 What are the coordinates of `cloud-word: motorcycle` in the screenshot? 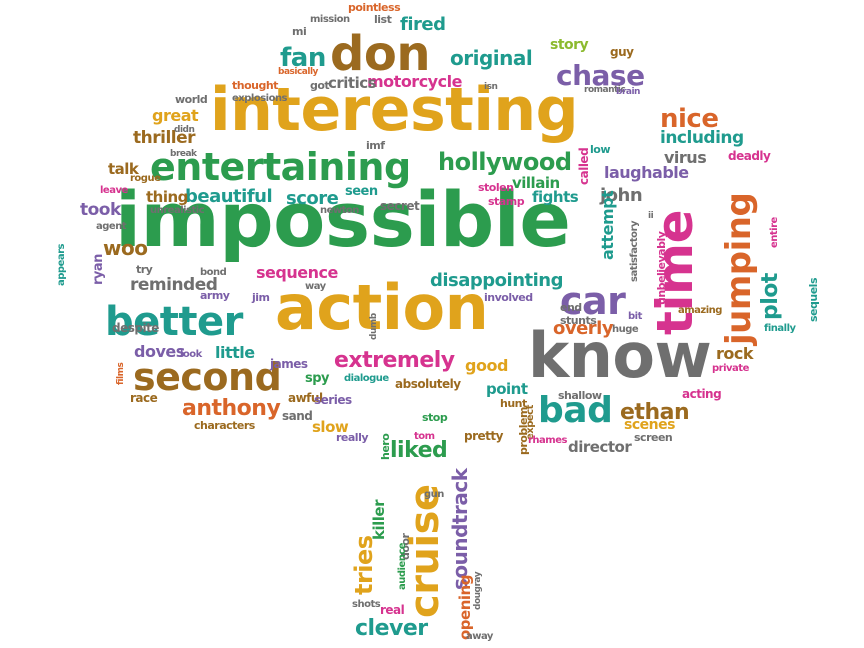 It's located at (414, 81).